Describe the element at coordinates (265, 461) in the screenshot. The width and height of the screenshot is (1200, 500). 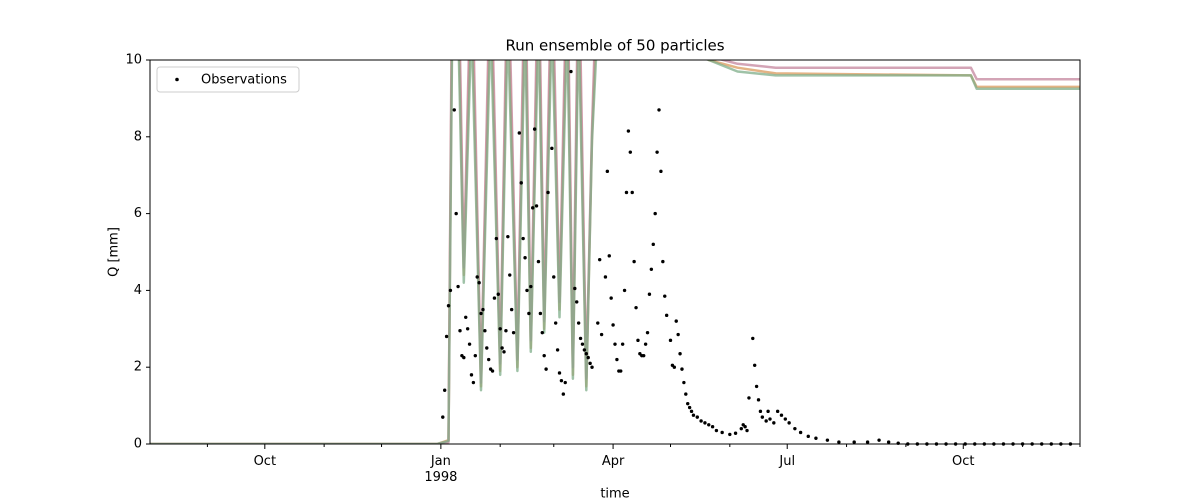
I see `x-tick-label: Oct` at that location.